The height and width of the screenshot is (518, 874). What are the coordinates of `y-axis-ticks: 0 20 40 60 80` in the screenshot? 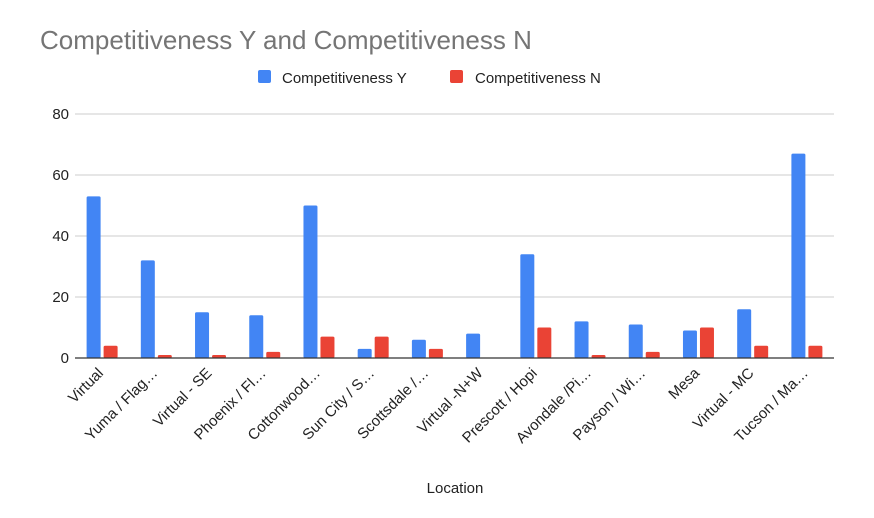 It's located at (60, 236).